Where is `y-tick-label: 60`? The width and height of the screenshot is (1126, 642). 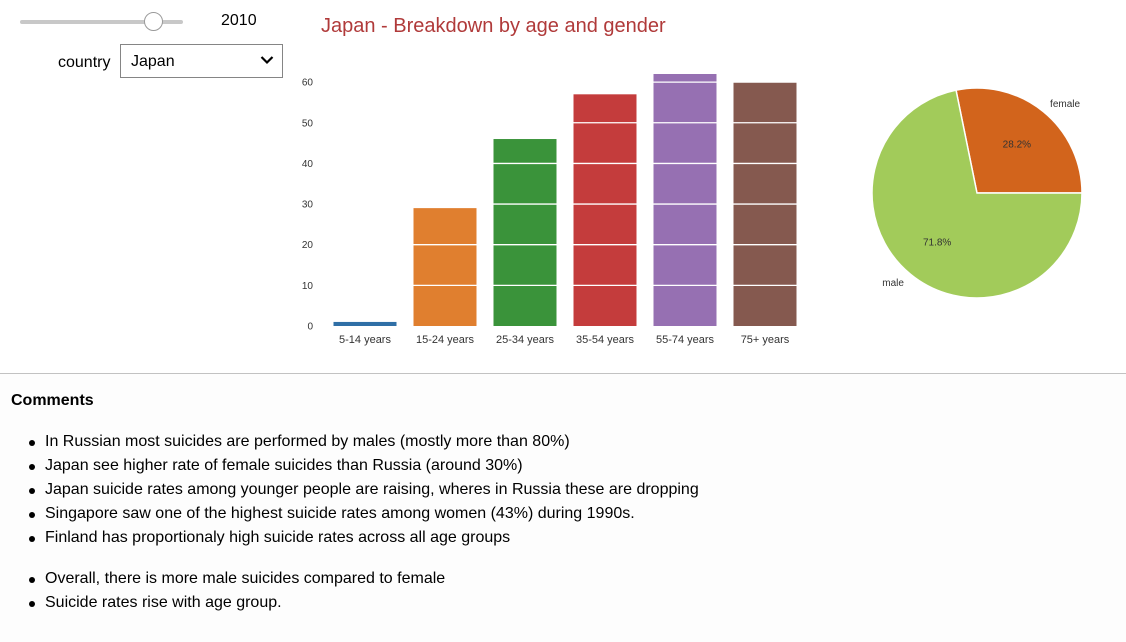 y-tick-label: 60 is located at coordinates (308, 83).